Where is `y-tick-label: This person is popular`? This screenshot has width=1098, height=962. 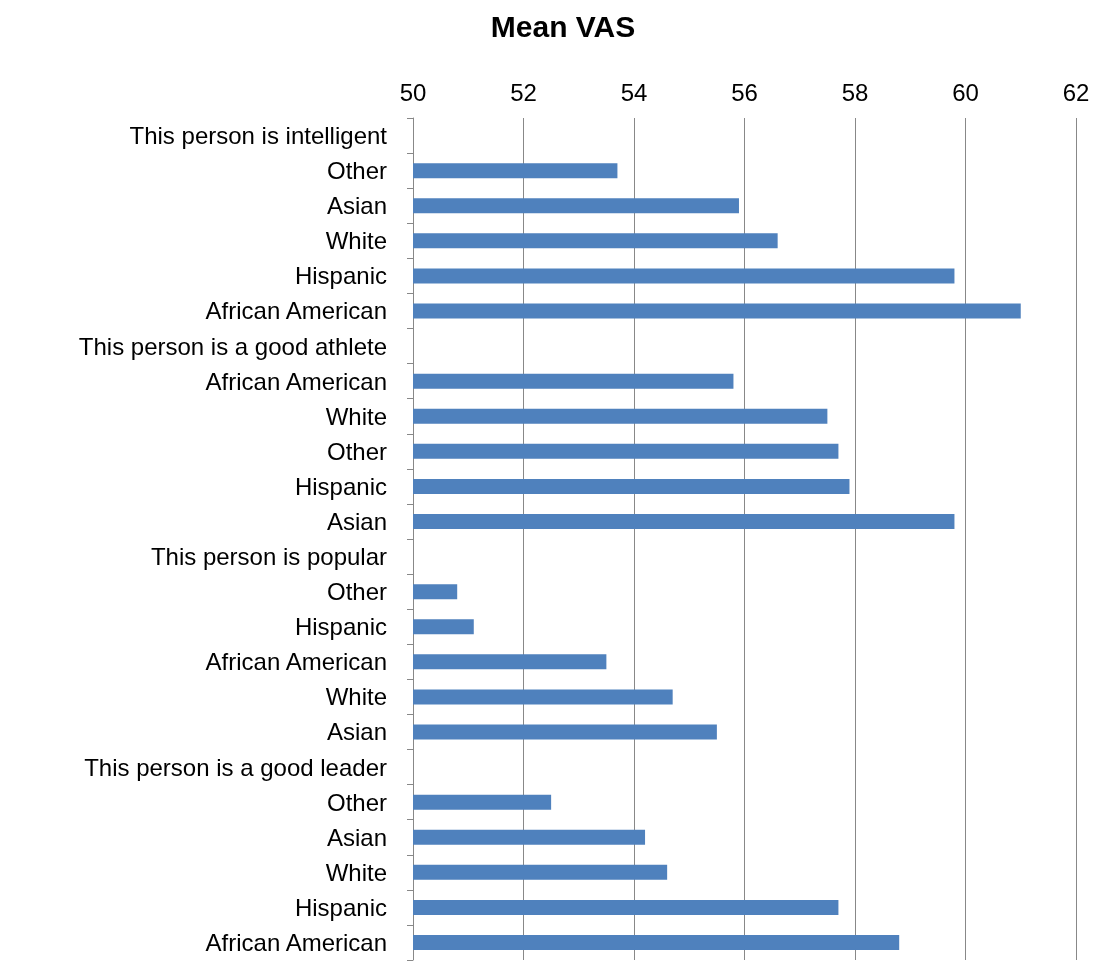
y-tick-label: This person is popular is located at coordinates (268, 557).